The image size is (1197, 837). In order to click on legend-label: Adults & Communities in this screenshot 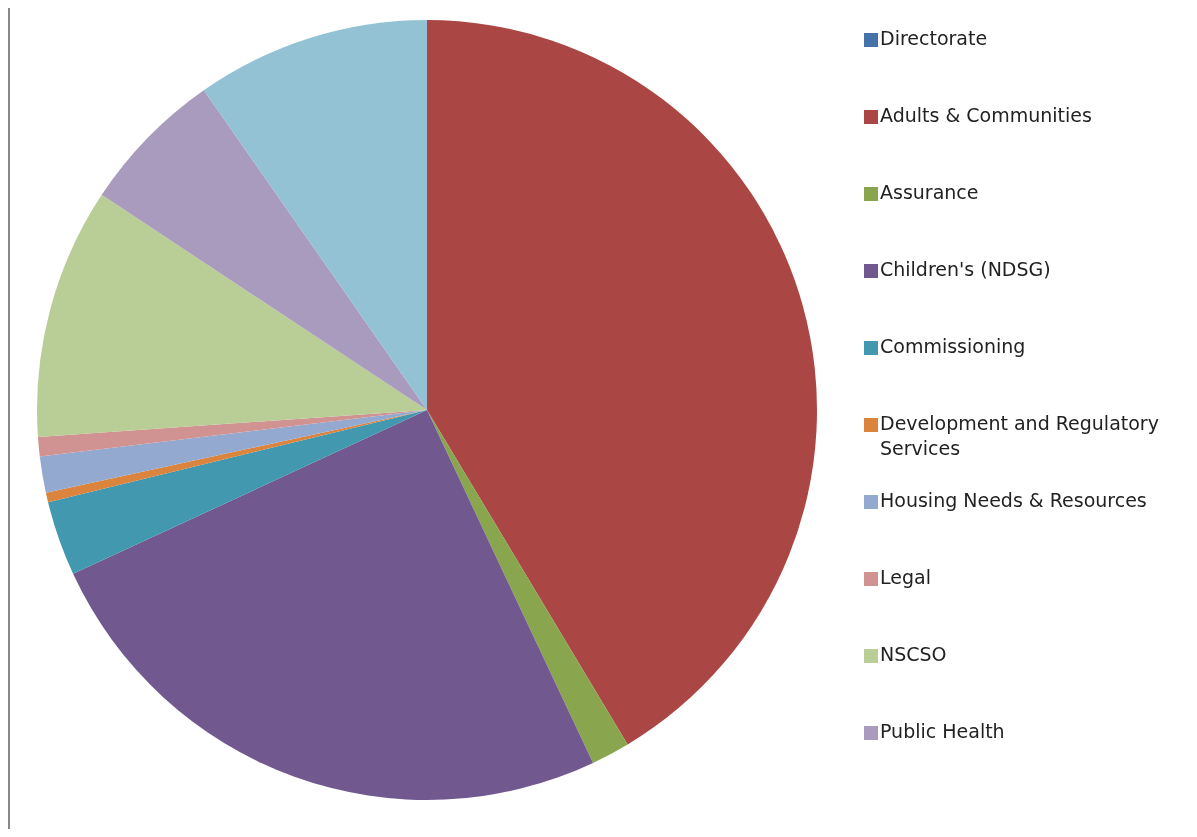, I will do `click(986, 115)`.